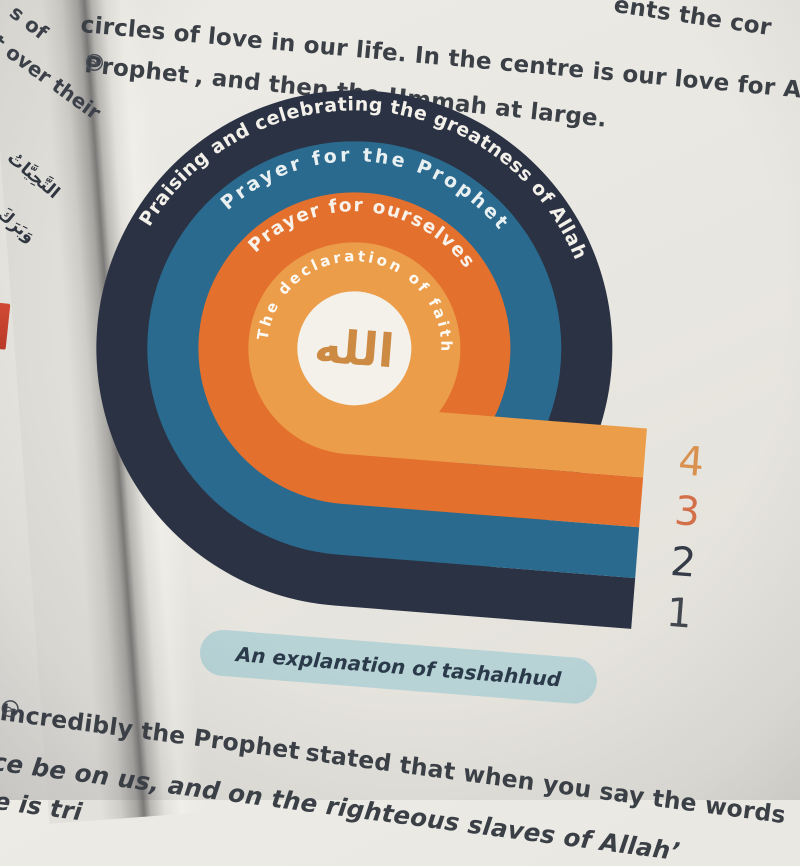 The width and height of the screenshot is (800, 866). I want to click on bar-number-3: 3, so click(687, 512).